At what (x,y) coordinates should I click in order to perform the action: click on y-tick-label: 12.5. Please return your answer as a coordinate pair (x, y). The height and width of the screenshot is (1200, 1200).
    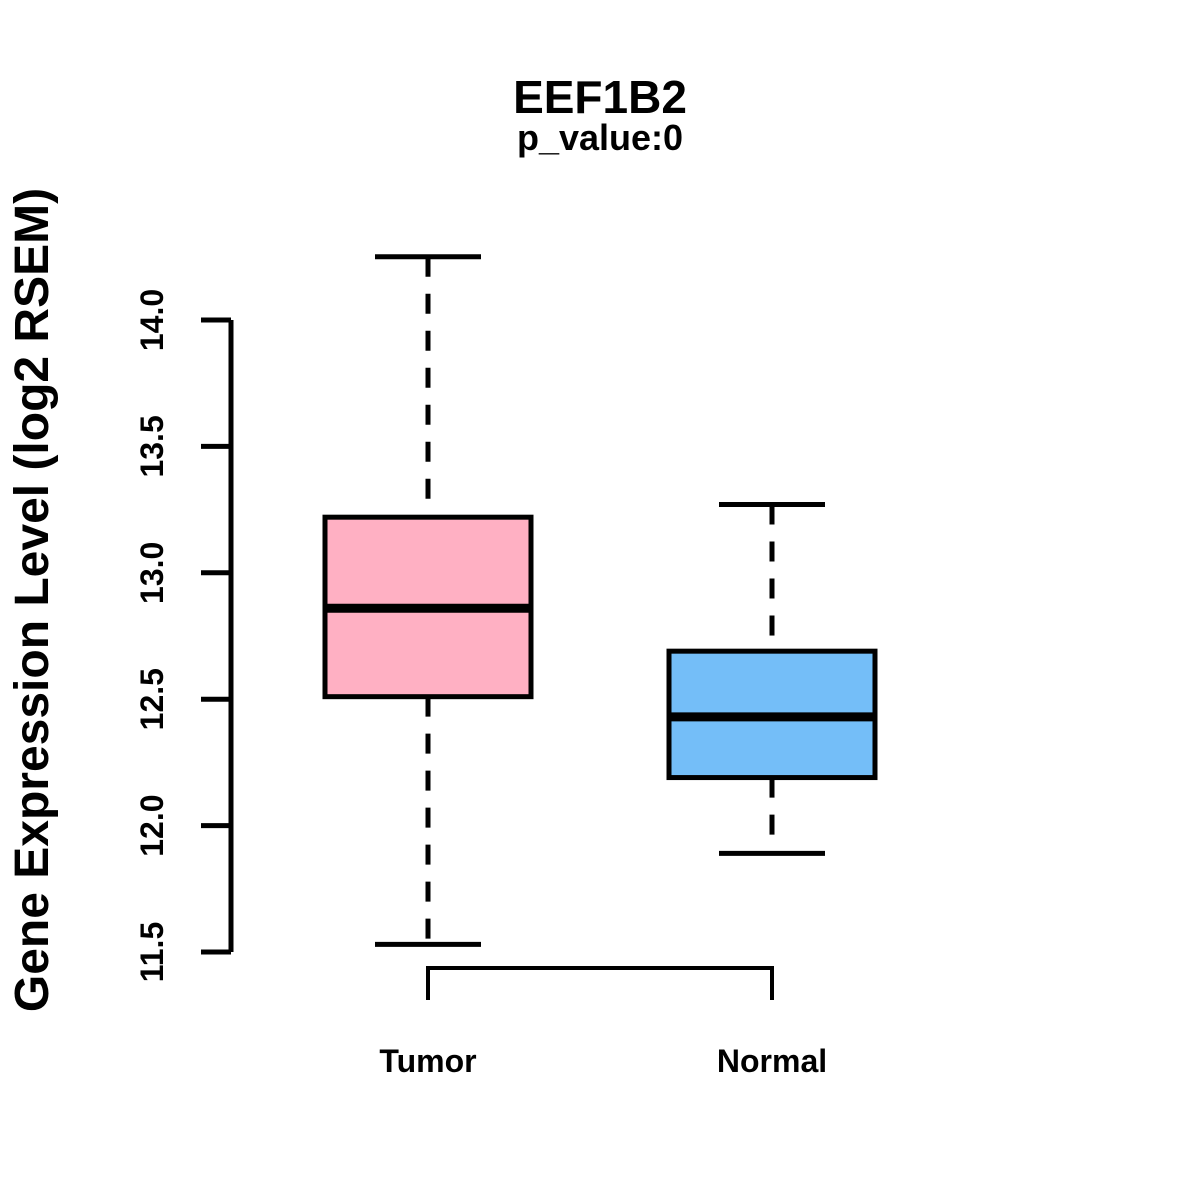
    Looking at the image, I should click on (152, 699).